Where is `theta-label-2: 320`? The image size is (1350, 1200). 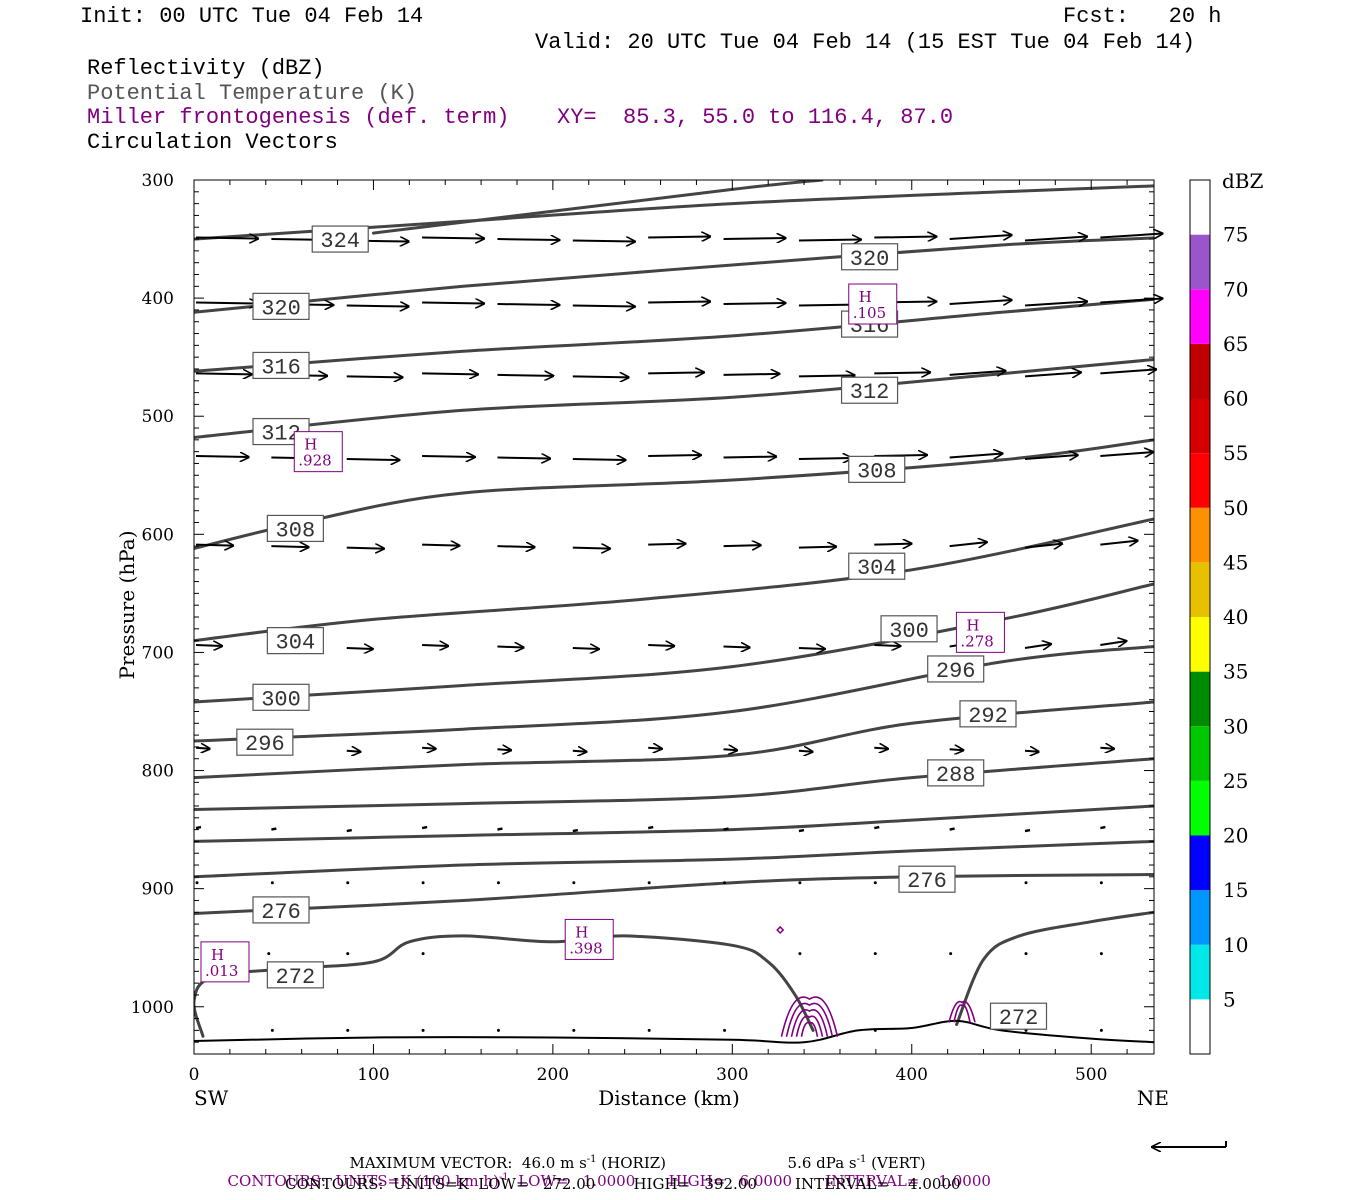
theta-label-2: 320 is located at coordinates (281, 306).